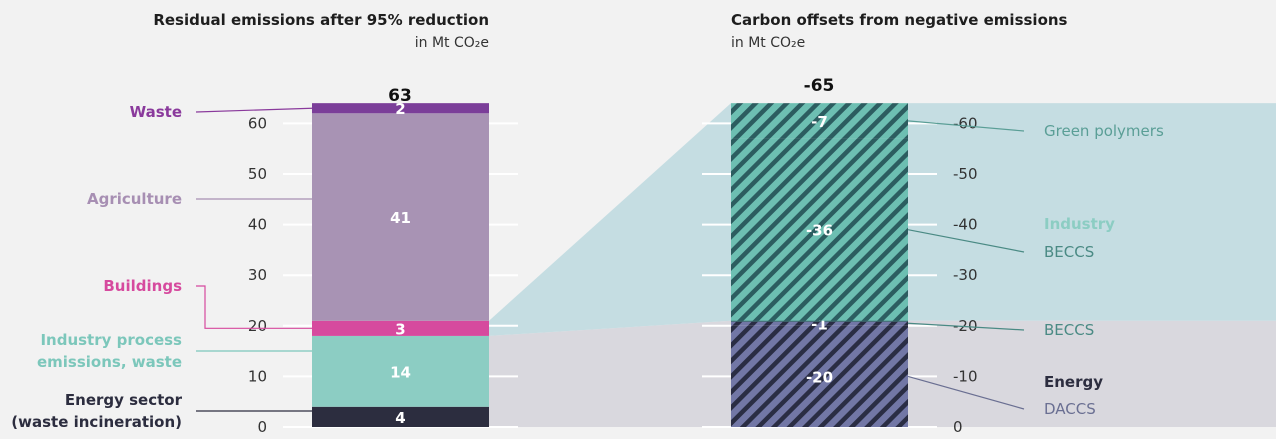  What do you see at coordinates (111, 340) in the screenshot?
I see `left-category-label: Industry process` at bounding box center [111, 340].